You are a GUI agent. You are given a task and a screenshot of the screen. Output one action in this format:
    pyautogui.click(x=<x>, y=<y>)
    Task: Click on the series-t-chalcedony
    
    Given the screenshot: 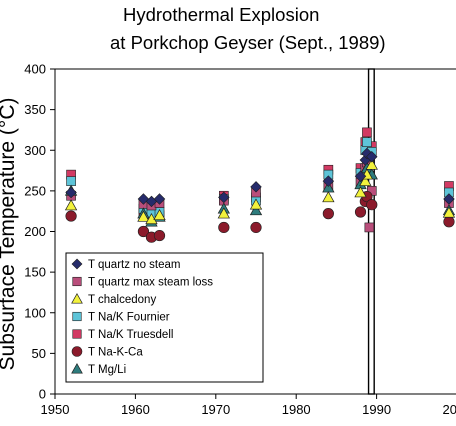 What is the action you would take?
    pyautogui.click(x=260, y=191)
    